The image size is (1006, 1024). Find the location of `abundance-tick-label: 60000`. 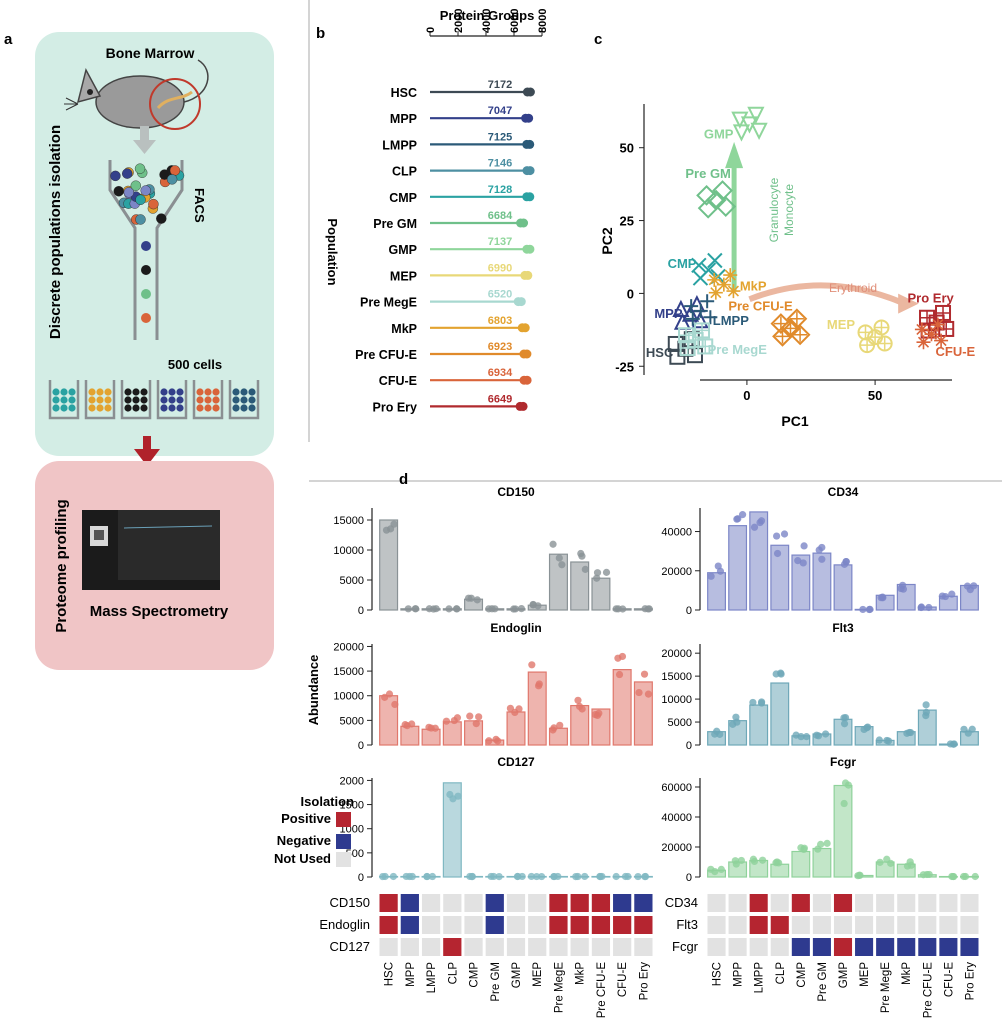

abundance-tick-label: 60000 is located at coordinates (676, 788).